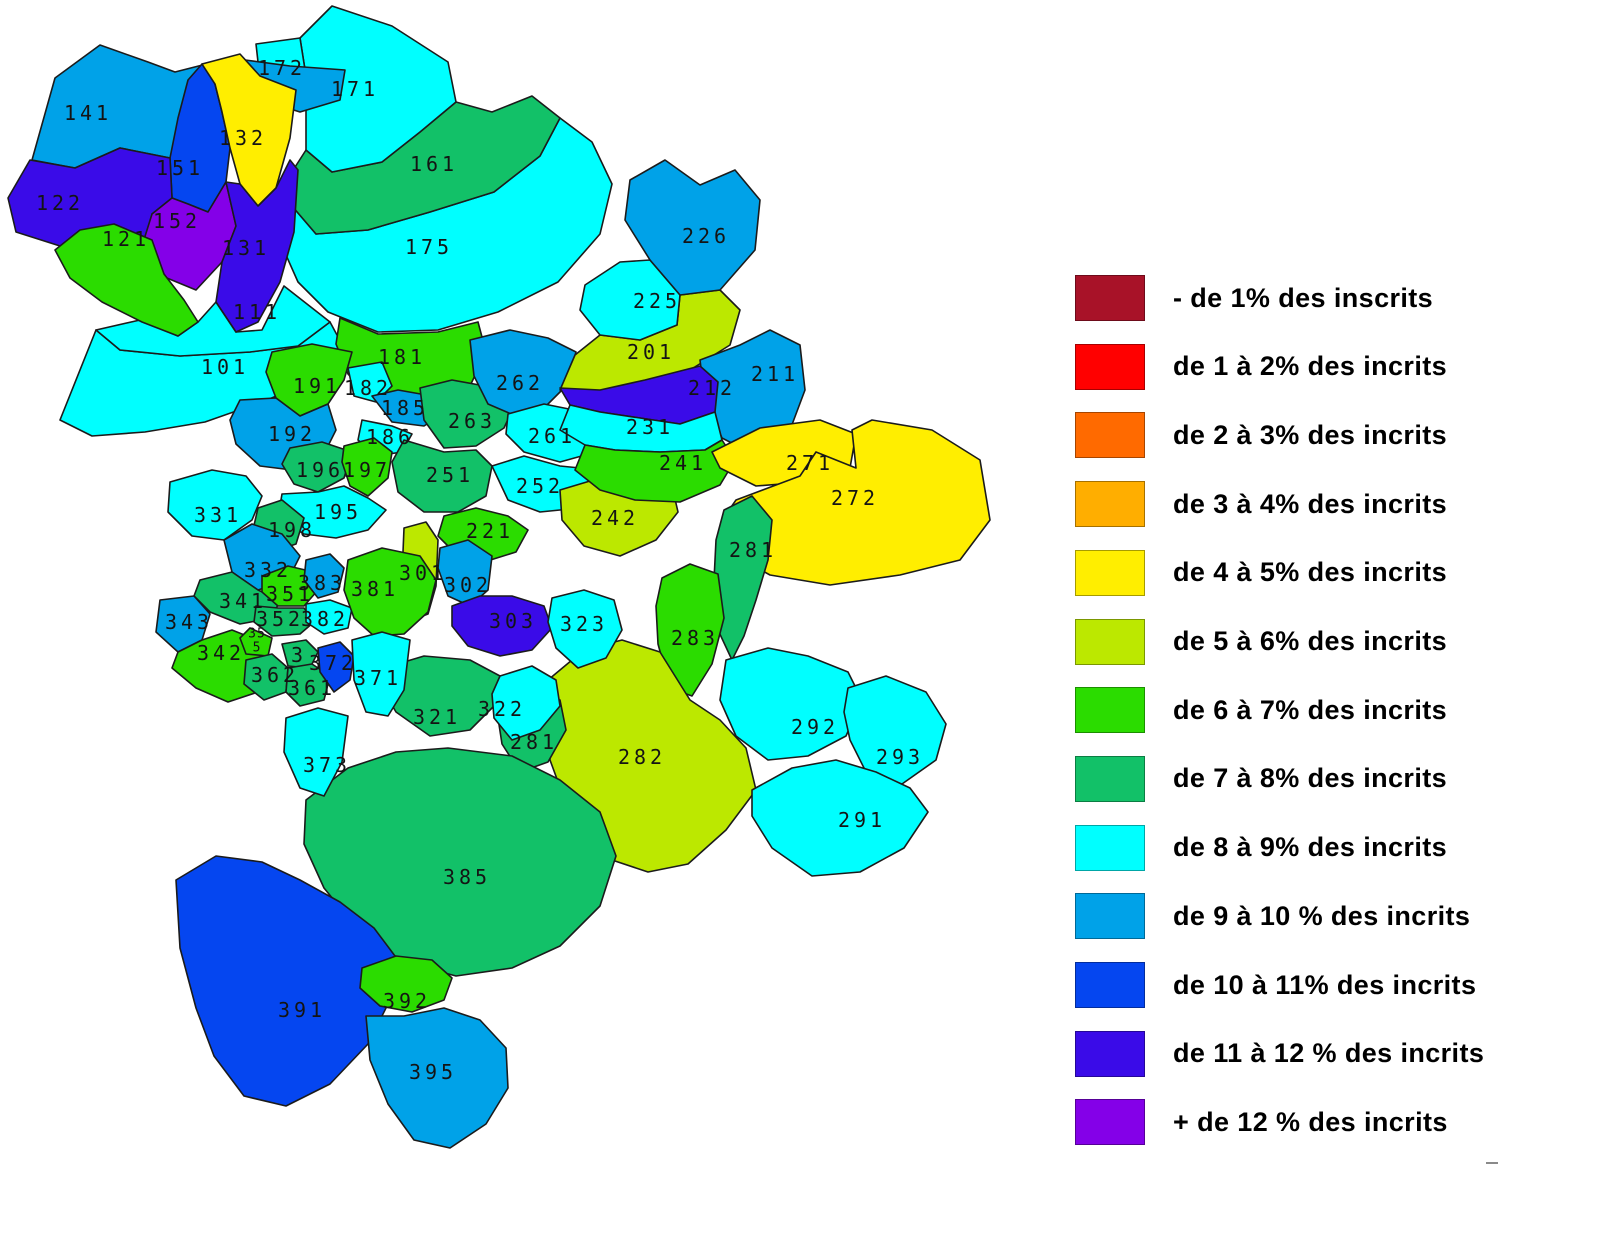 This screenshot has width=1600, height=1235. I want to click on district-label-381: 381, so click(375, 589).